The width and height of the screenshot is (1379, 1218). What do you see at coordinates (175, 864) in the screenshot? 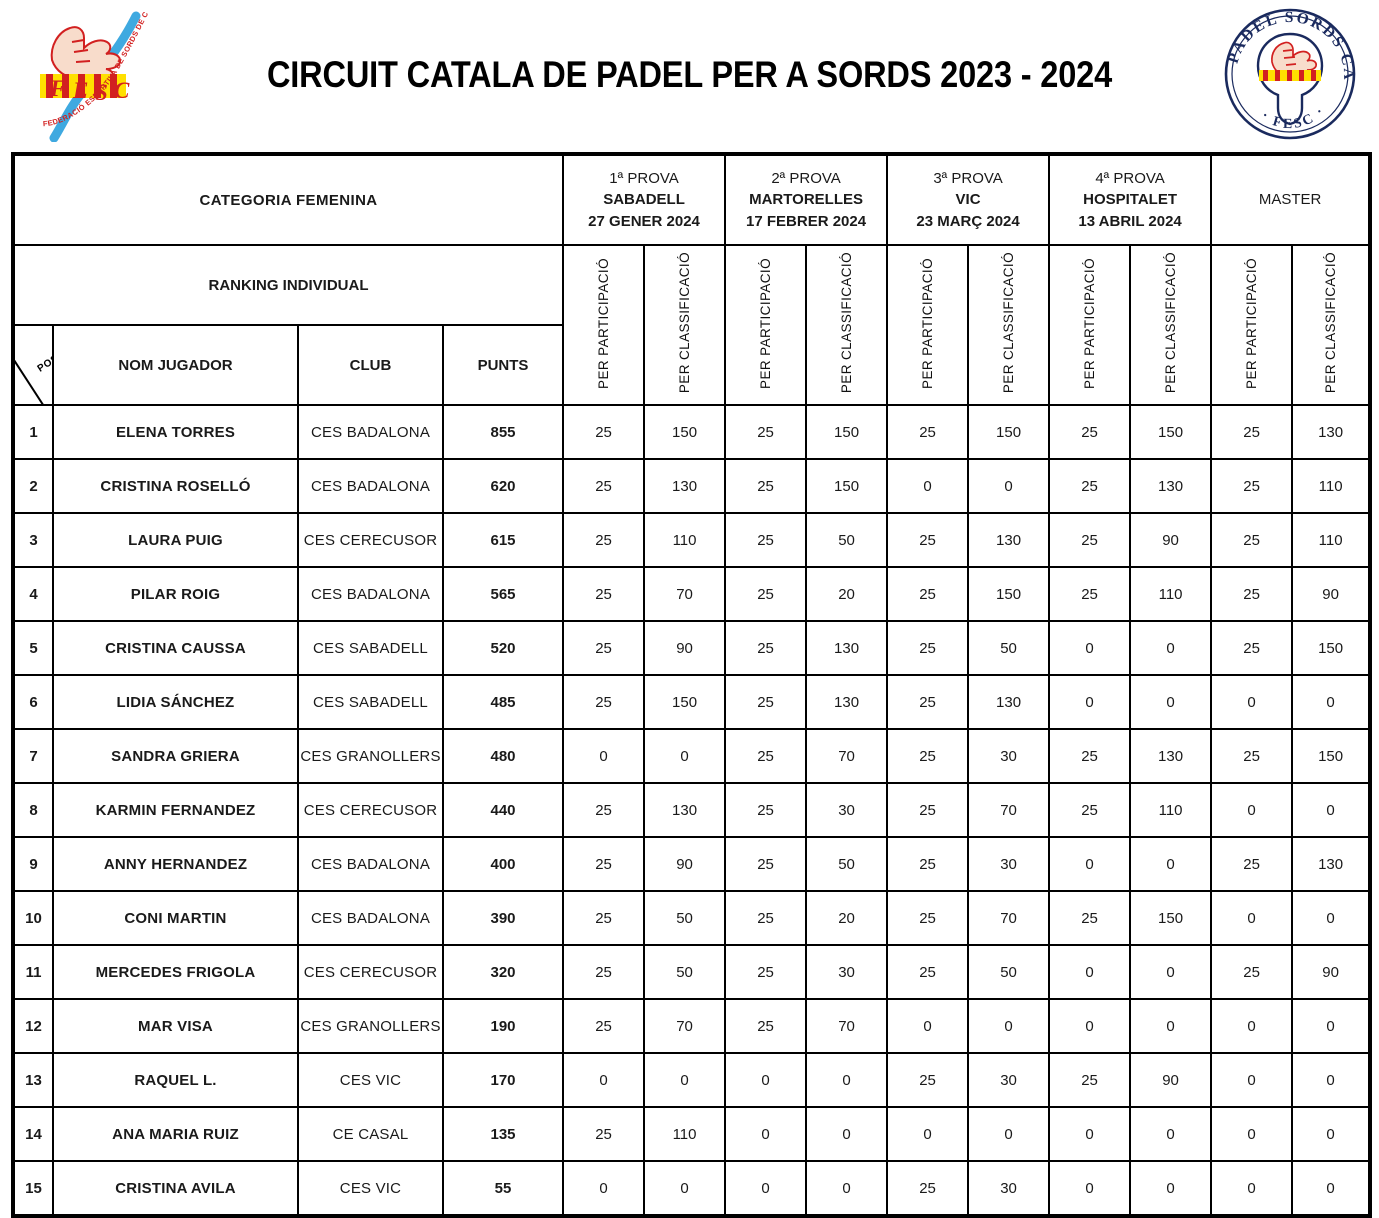
I see `cell-nom-jugador: ANNY HERNANDEZ` at bounding box center [175, 864].